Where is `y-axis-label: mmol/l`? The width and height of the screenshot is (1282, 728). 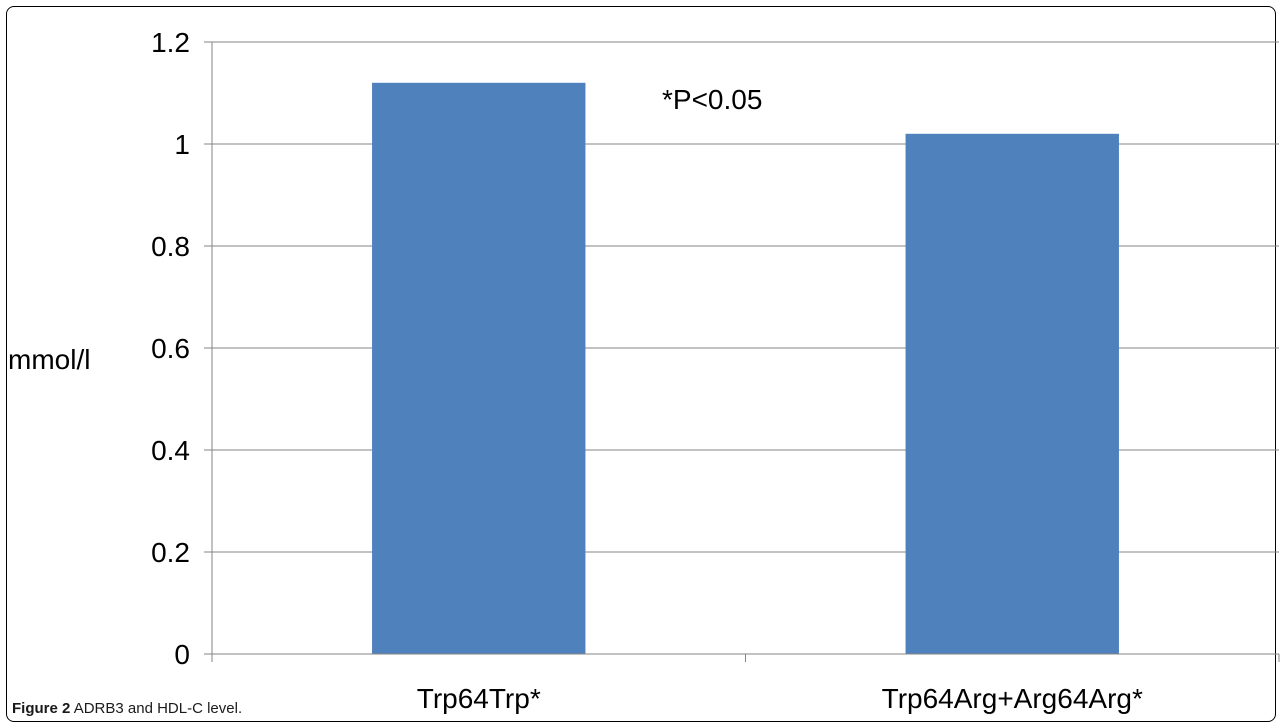 y-axis-label: mmol/l is located at coordinates (49, 359).